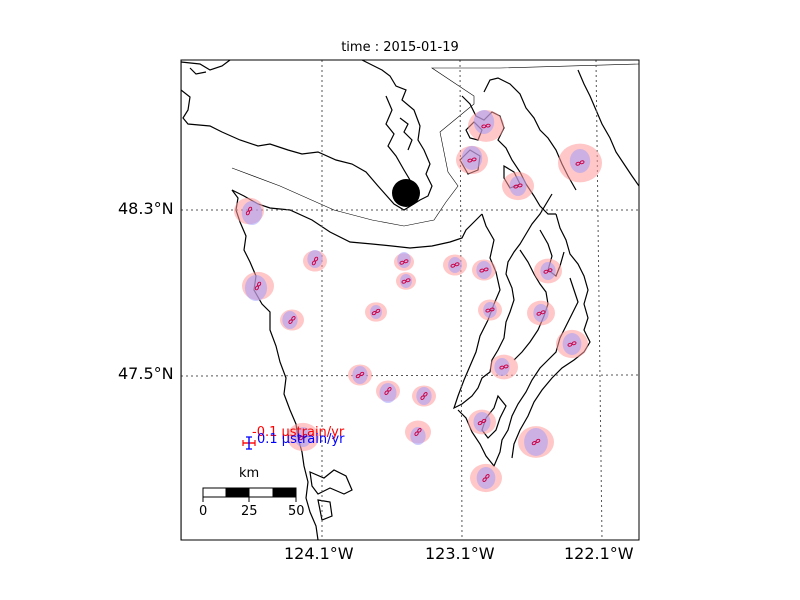 This screenshot has width=800, height=600. I want to click on puget-sound-coast, so click(502, 301).